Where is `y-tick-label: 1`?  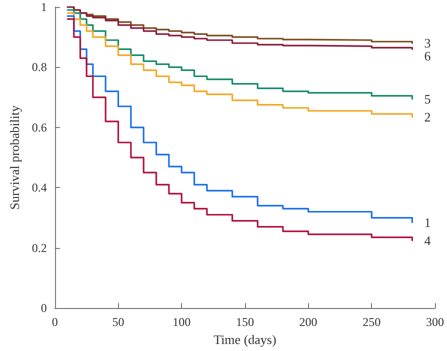
y-tick-label: 1 is located at coordinates (43, 7).